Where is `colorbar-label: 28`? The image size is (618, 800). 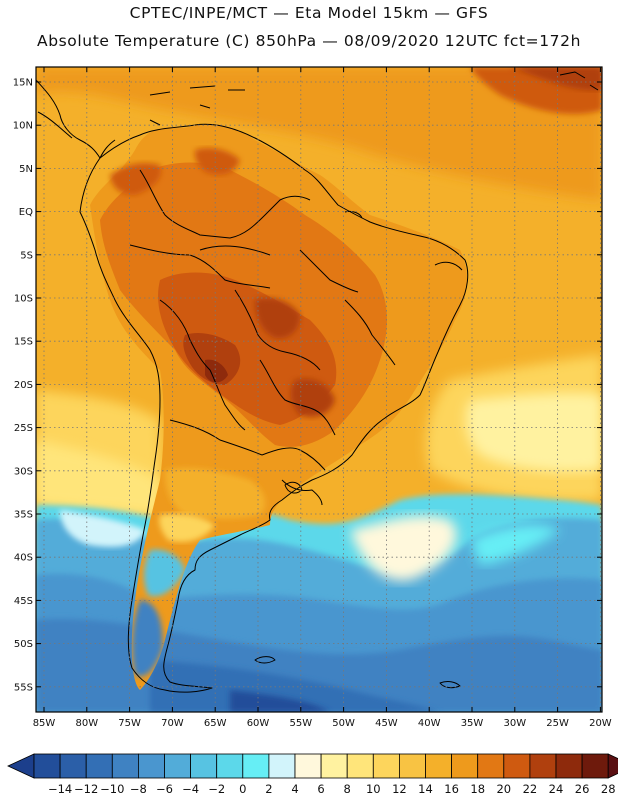 colorbar-label: 28 is located at coordinates (608, 789).